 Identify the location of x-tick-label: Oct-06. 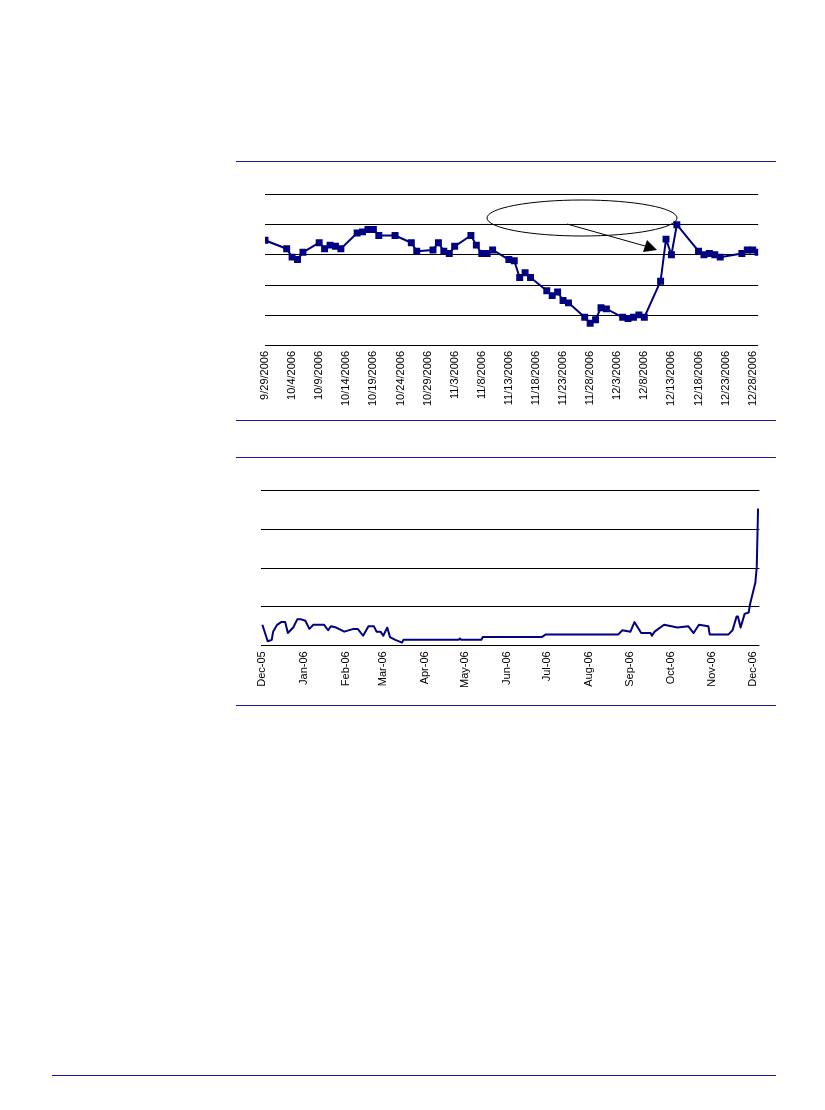
(669, 668).